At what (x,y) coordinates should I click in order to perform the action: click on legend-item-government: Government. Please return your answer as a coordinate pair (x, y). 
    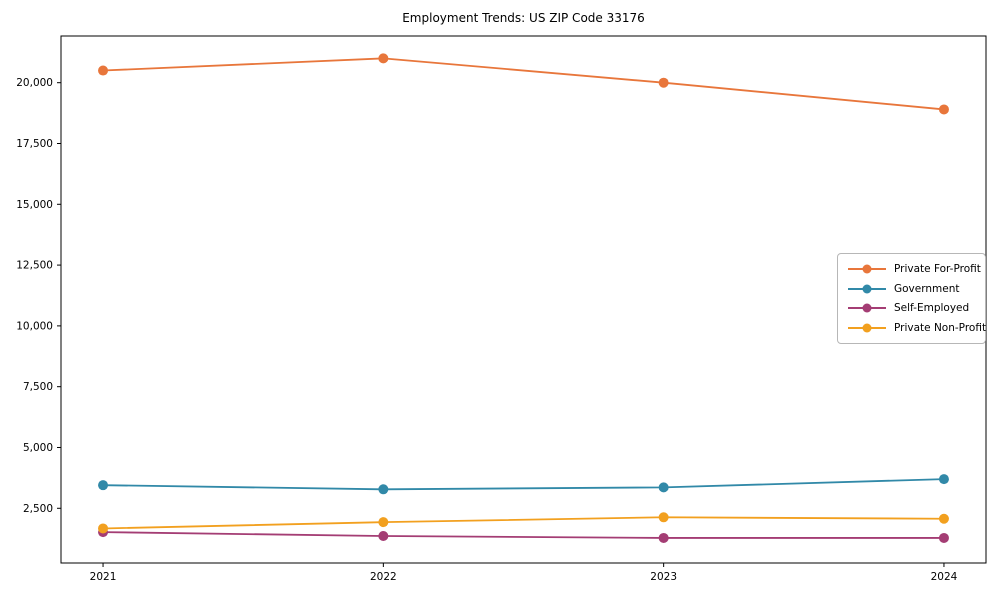
    Looking at the image, I should click on (912, 289).